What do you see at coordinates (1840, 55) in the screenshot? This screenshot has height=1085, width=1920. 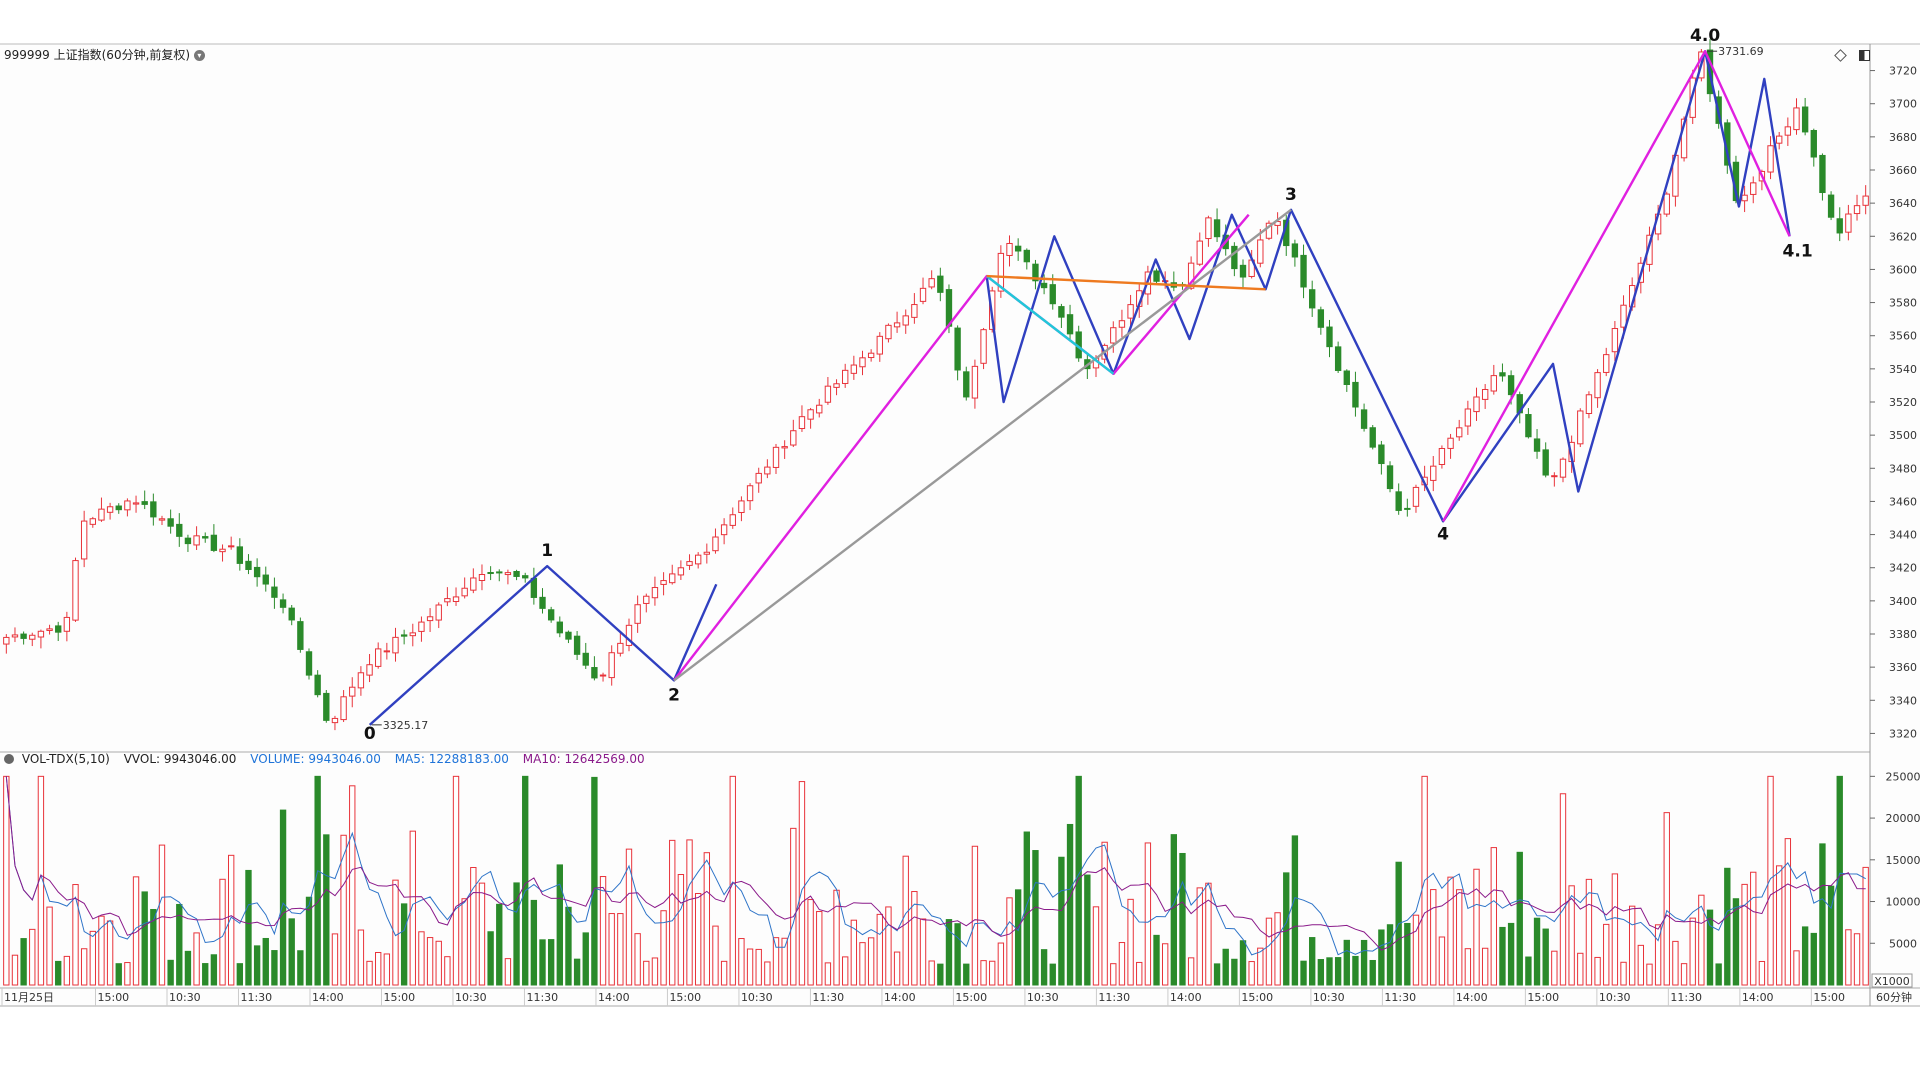 I see `diamond-icon` at bounding box center [1840, 55].